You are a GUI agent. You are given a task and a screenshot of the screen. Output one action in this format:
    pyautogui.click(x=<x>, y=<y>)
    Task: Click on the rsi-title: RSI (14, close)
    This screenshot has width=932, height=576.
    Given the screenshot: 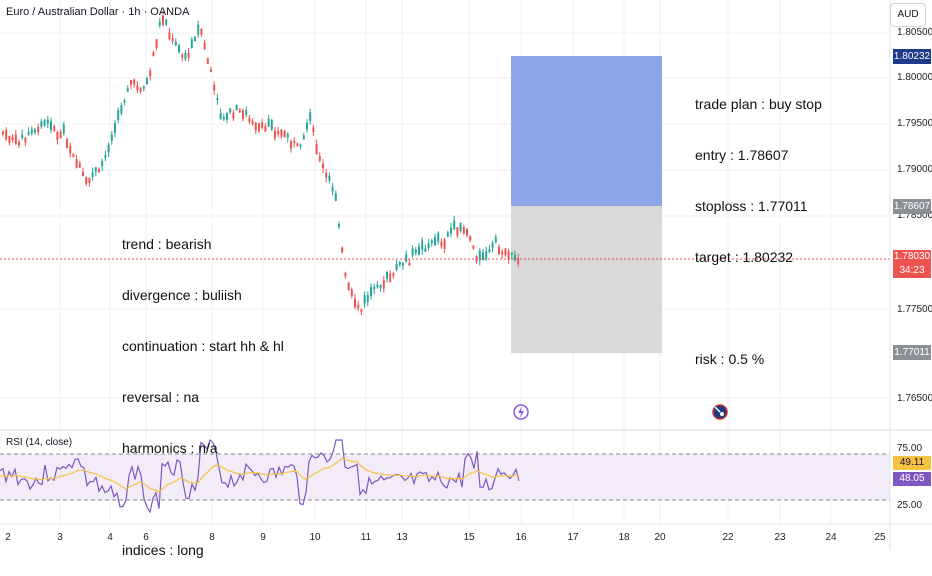 What is the action you would take?
    pyautogui.click(x=39, y=442)
    